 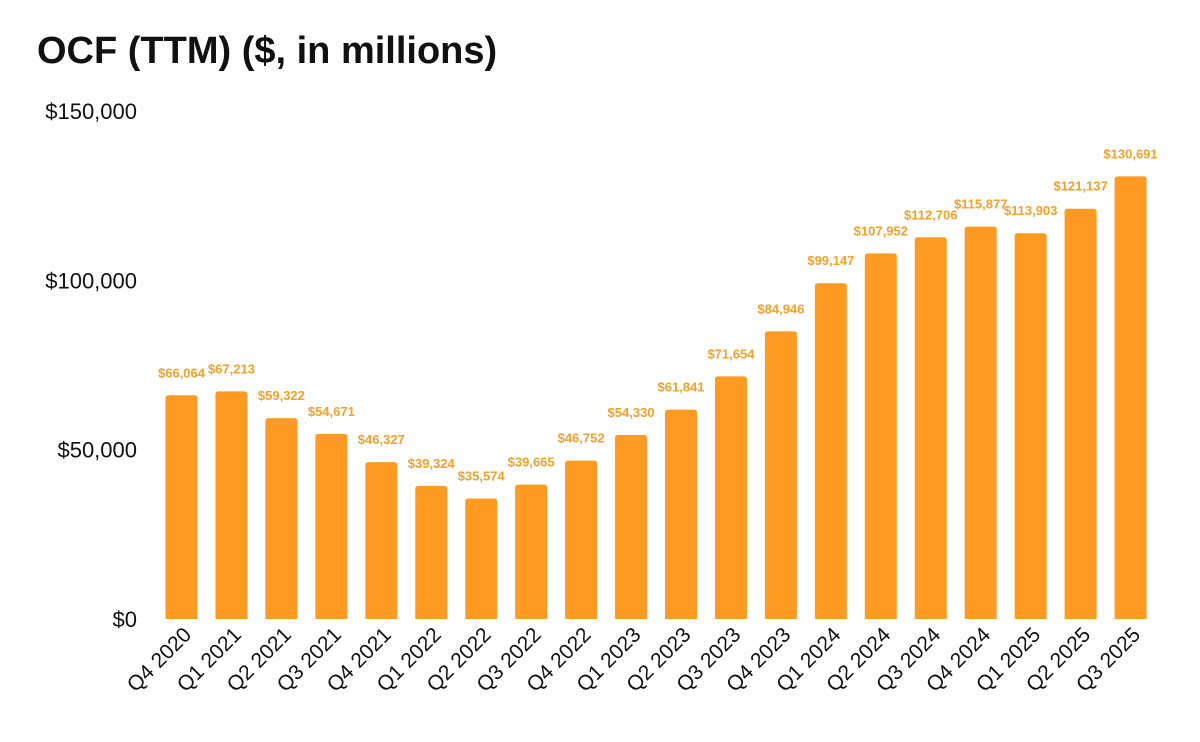 I want to click on data-label: $59,322, so click(x=281, y=395).